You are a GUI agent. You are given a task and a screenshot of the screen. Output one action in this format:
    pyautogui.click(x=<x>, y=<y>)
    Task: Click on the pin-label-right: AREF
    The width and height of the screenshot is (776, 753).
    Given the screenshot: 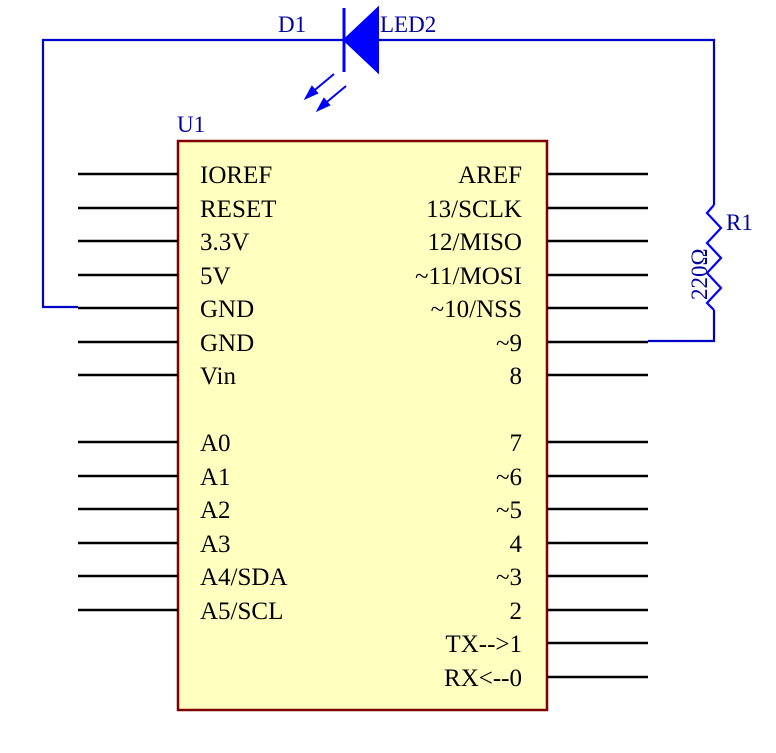 What is the action you would take?
    pyautogui.click(x=490, y=175)
    